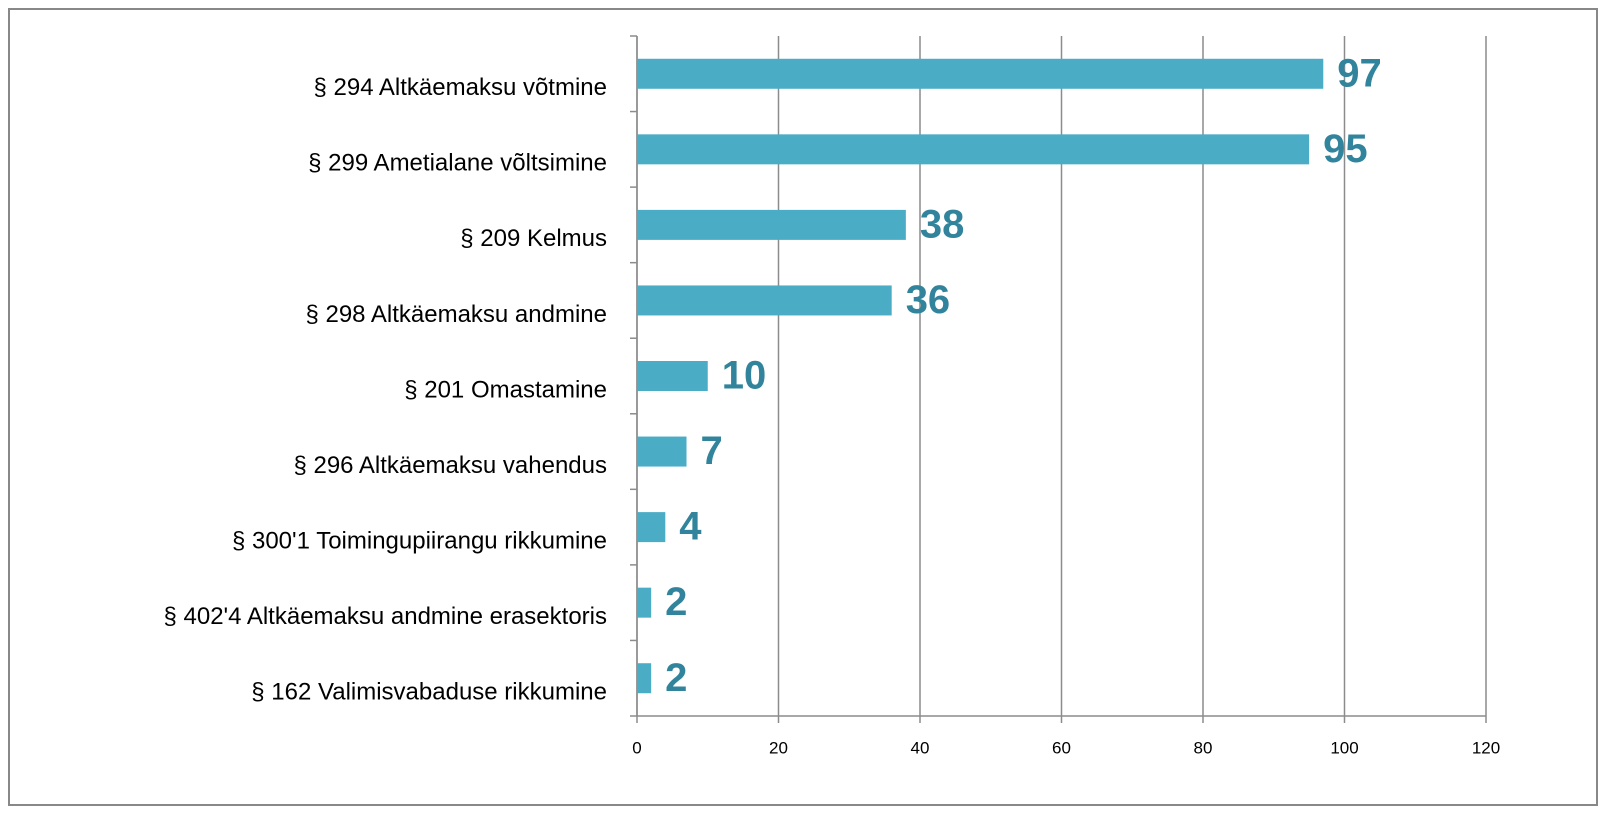  Describe the element at coordinates (456, 314) in the screenshot. I see `y-tick-label: § 298 Altkäemaksu andmine` at that location.